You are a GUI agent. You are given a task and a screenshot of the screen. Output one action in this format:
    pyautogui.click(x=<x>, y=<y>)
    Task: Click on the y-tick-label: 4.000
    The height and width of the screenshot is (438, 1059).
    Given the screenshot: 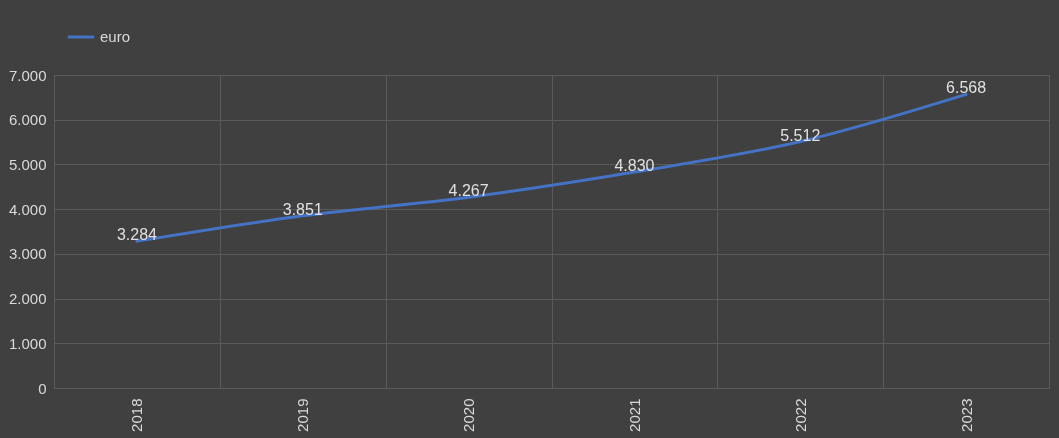 What is the action you would take?
    pyautogui.click(x=27, y=209)
    